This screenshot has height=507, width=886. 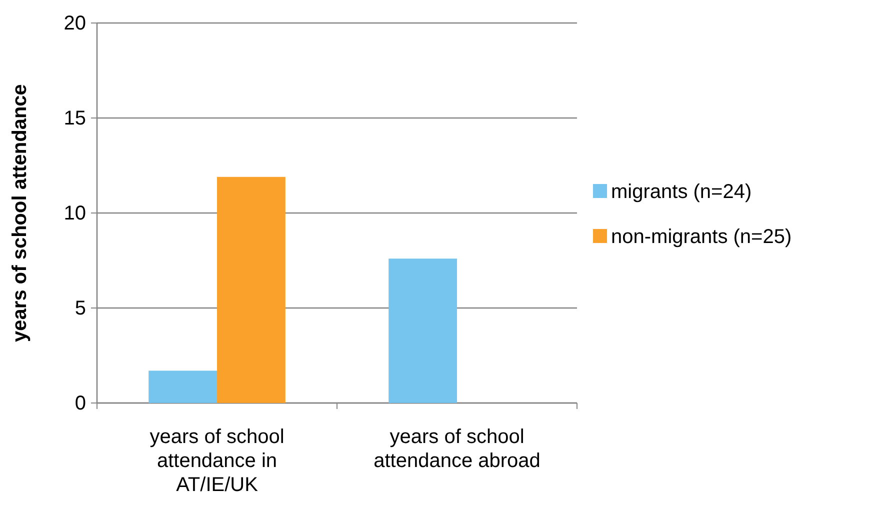 I want to click on x-tick-label: years of school attendance abroad, so click(x=457, y=449).